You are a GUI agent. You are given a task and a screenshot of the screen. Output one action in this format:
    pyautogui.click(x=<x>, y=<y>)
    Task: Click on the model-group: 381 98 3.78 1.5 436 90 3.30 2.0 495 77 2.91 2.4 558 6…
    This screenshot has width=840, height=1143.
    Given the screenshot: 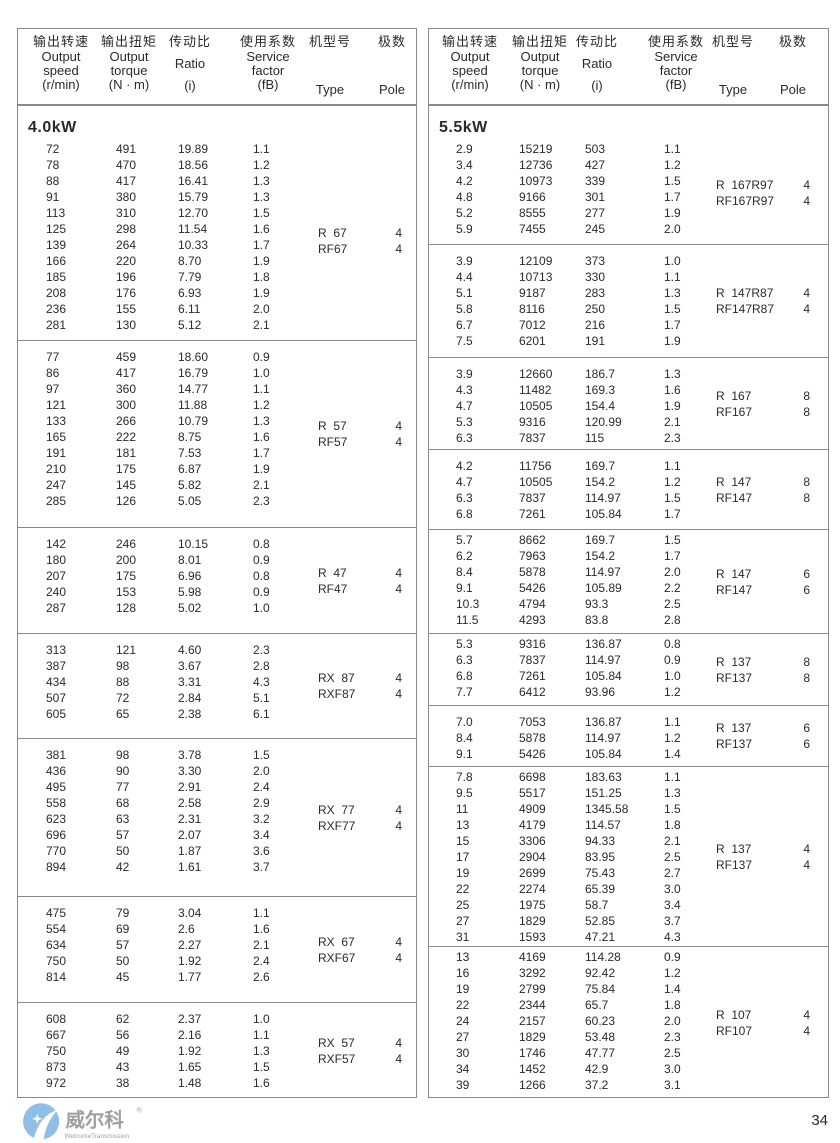 What is the action you would take?
    pyautogui.click(x=217, y=818)
    